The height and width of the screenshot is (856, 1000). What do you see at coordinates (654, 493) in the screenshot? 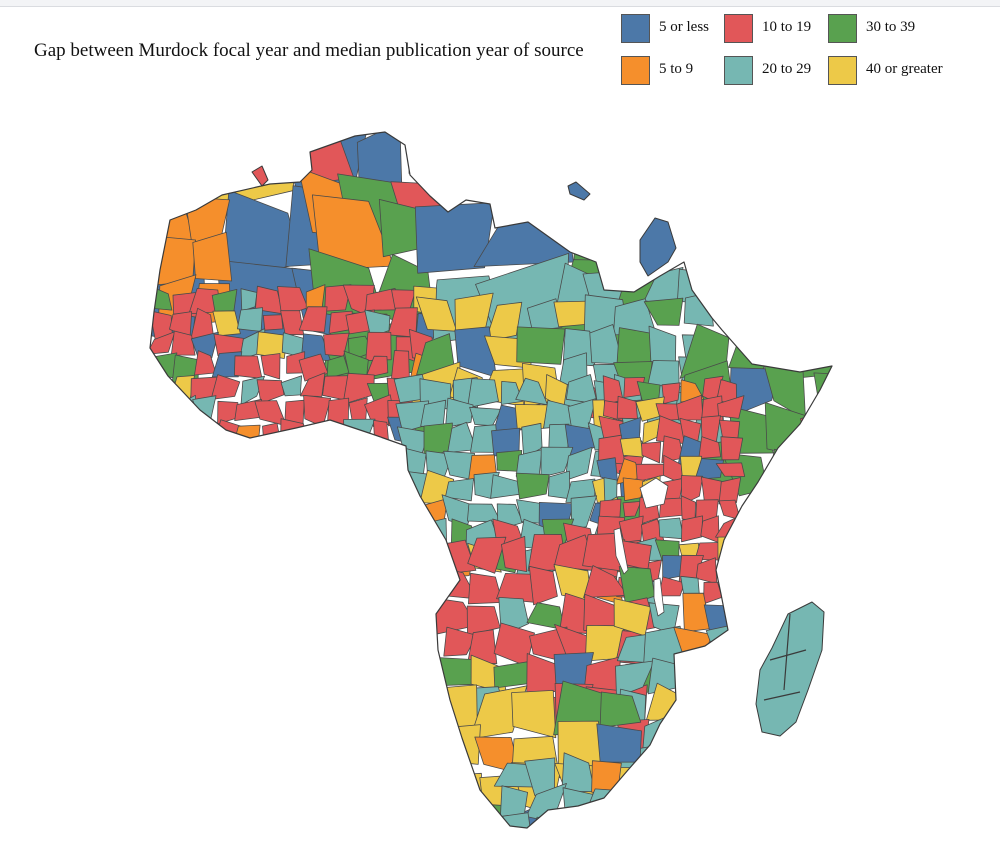
I see `lake-victoria` at bounding box center [654, 493].